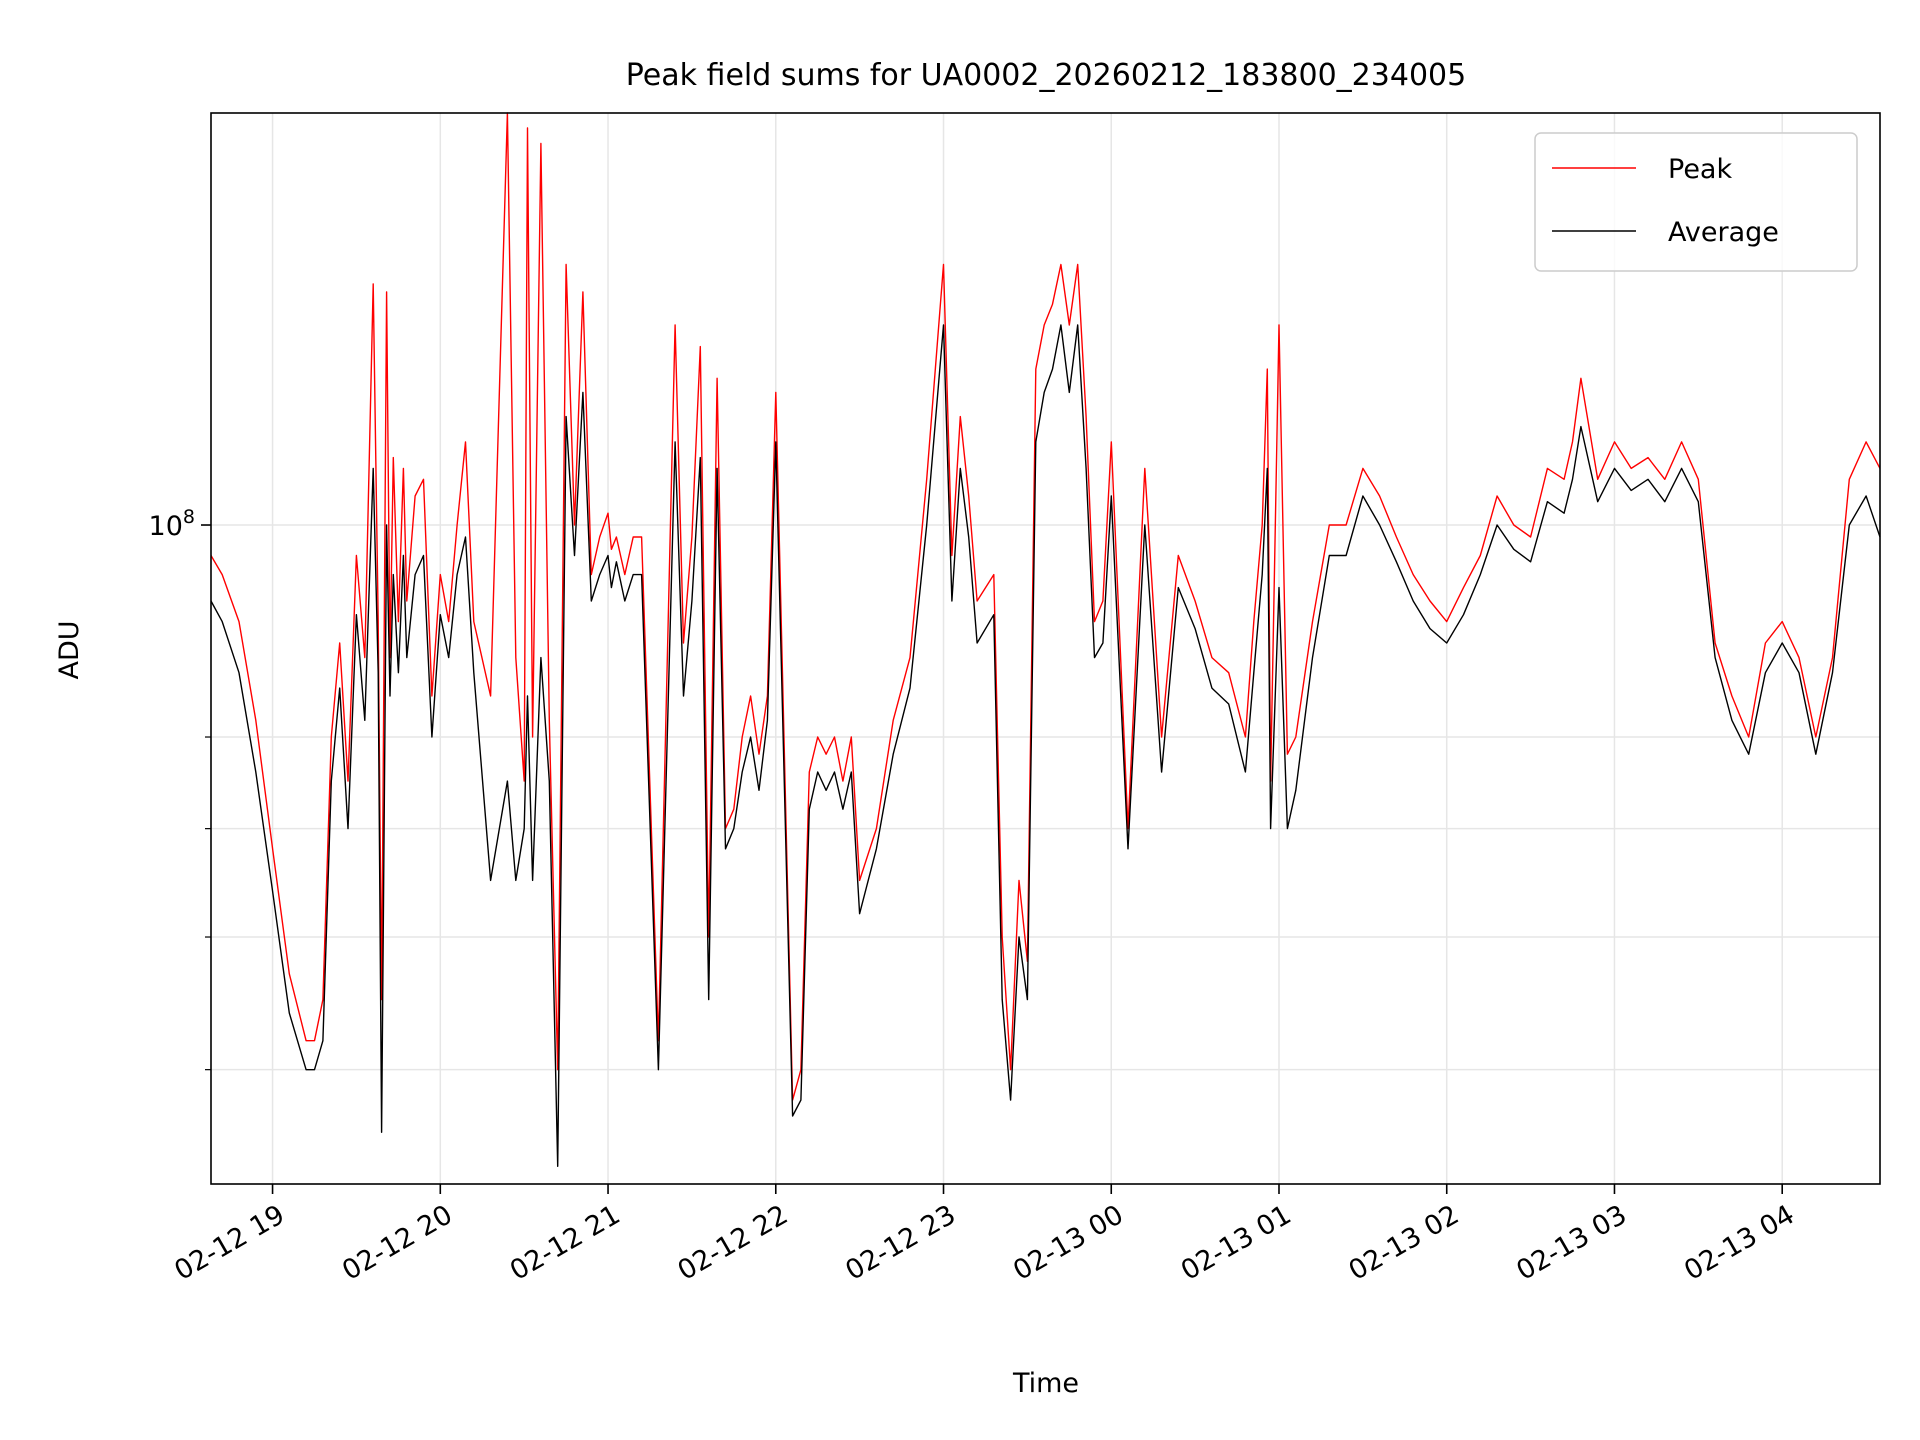  What do you see at coordinates (1723, 232) in the screenshot?
I see `legend-average-label: Average` at bounding box center [1723, 232].